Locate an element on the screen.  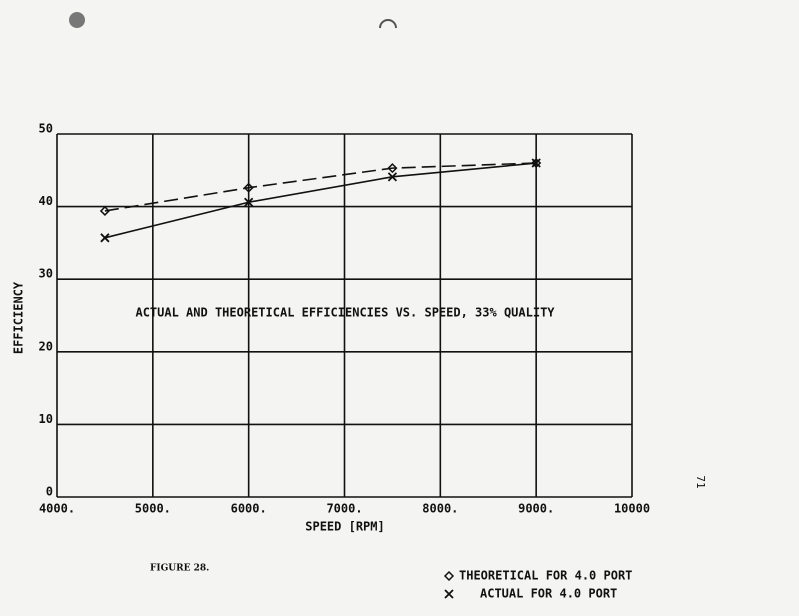
y-tick-label: 30 is located at coordinates (46, 274).